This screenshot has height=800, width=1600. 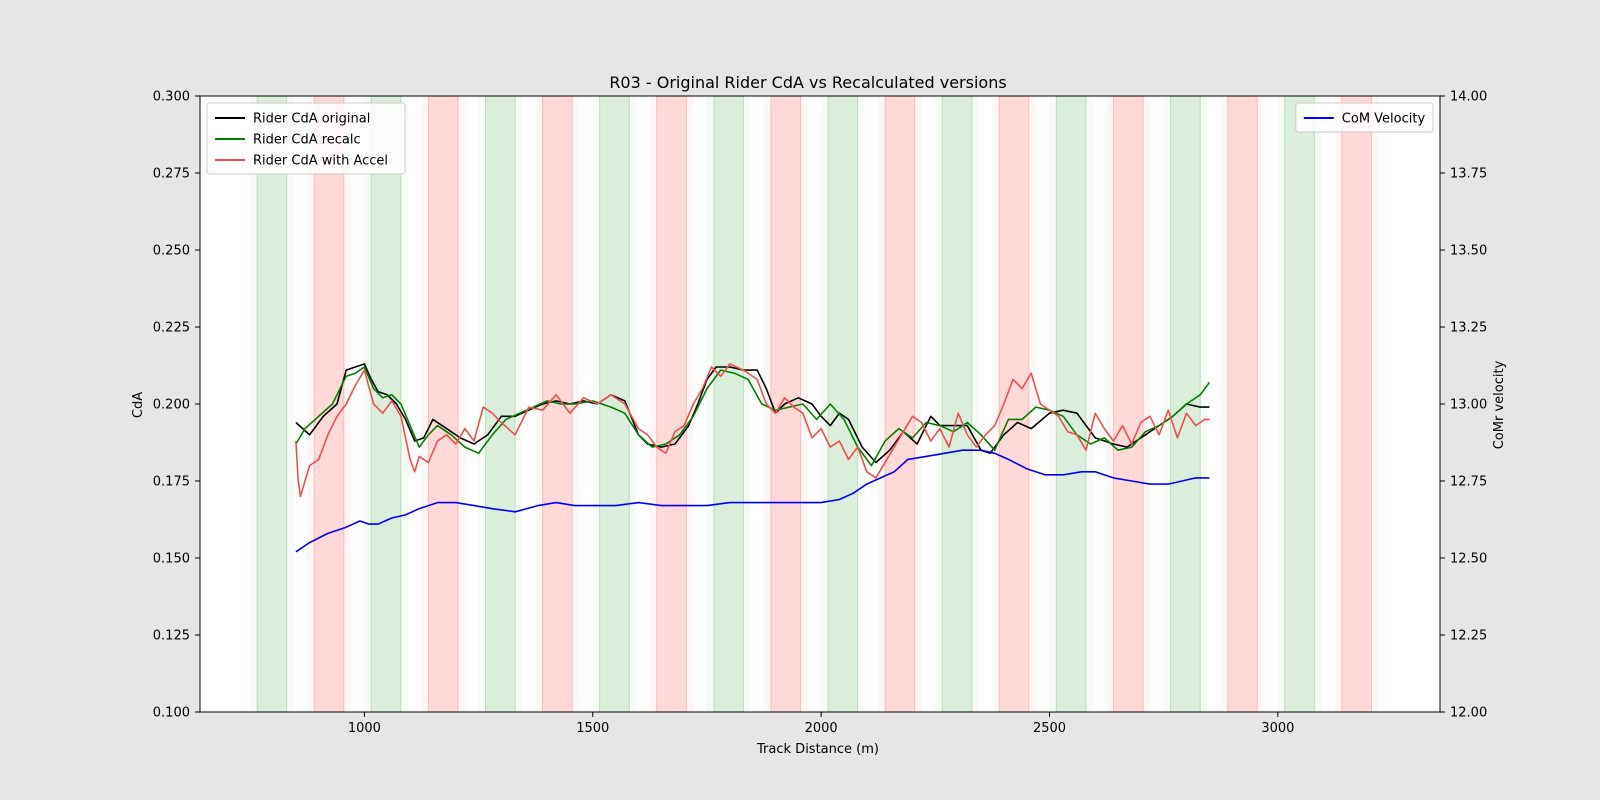 I want to click on x-axis-ticks: 1000 1500 2000 2500 3000, so click(x=821, y=724).